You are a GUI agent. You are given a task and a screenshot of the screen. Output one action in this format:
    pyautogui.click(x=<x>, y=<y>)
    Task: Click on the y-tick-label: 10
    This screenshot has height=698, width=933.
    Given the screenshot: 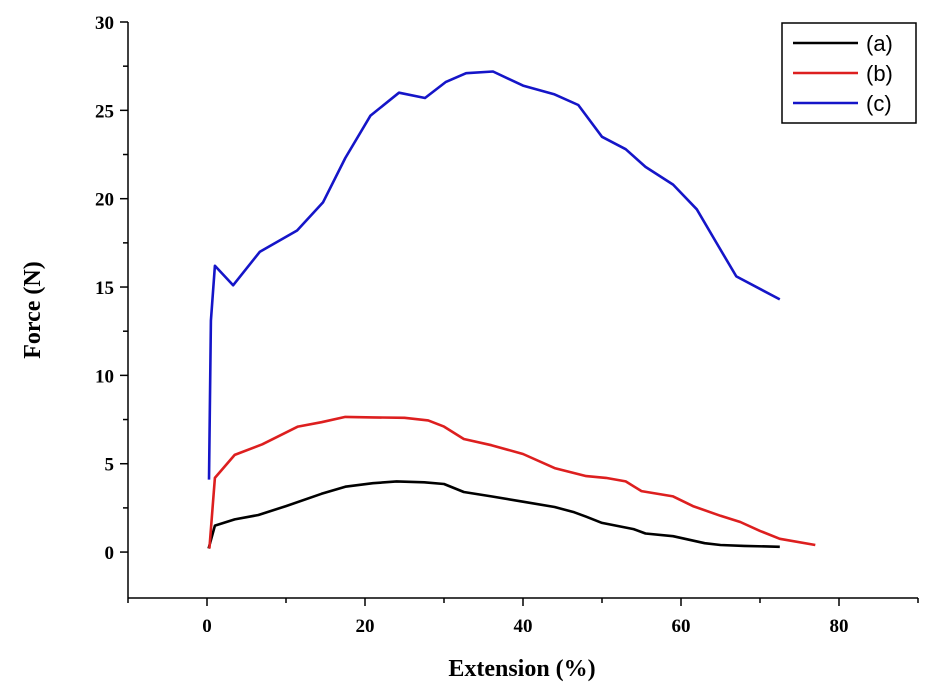 What is the action you would take?
    pyautogui.click(x=104, y=376)
    